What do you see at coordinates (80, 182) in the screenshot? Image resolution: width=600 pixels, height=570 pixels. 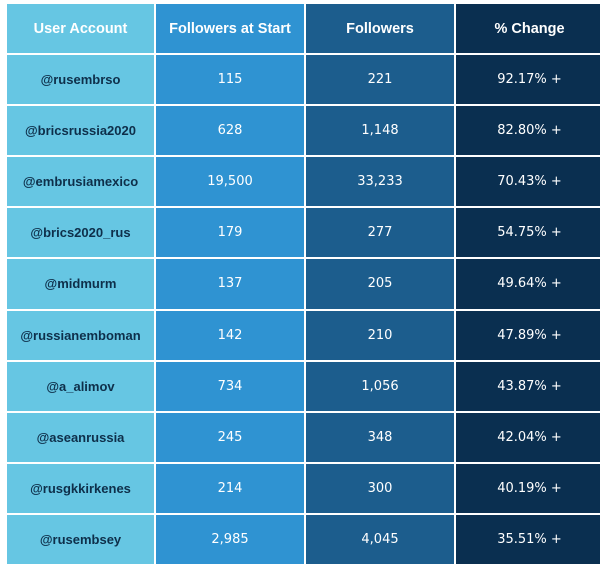 I see `row-3-account: @embrusiamexico` at bounding box center [80, 182].